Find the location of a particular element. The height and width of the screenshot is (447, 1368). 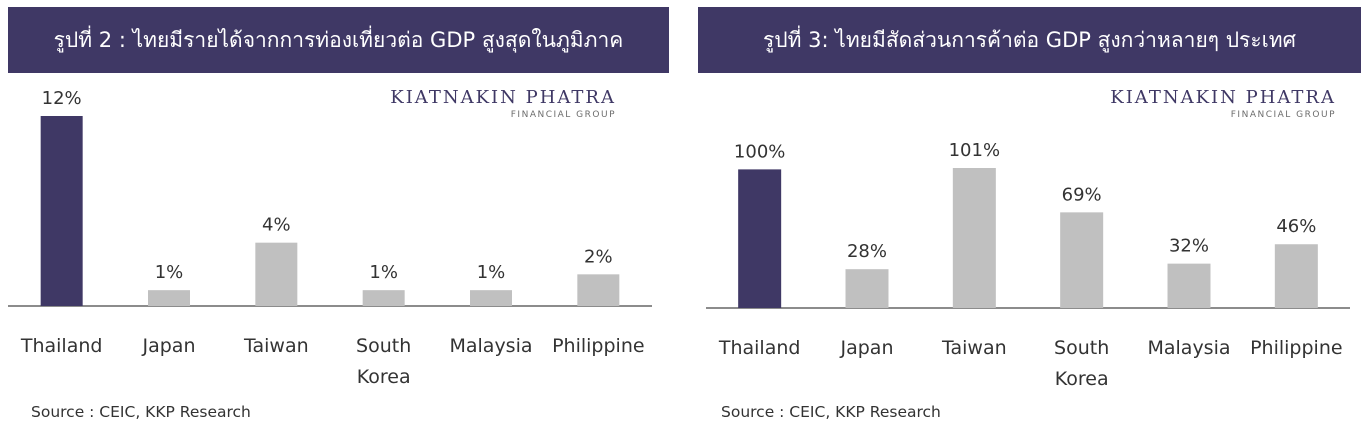

data-label: 46% is located at coordinates (1296, 226).